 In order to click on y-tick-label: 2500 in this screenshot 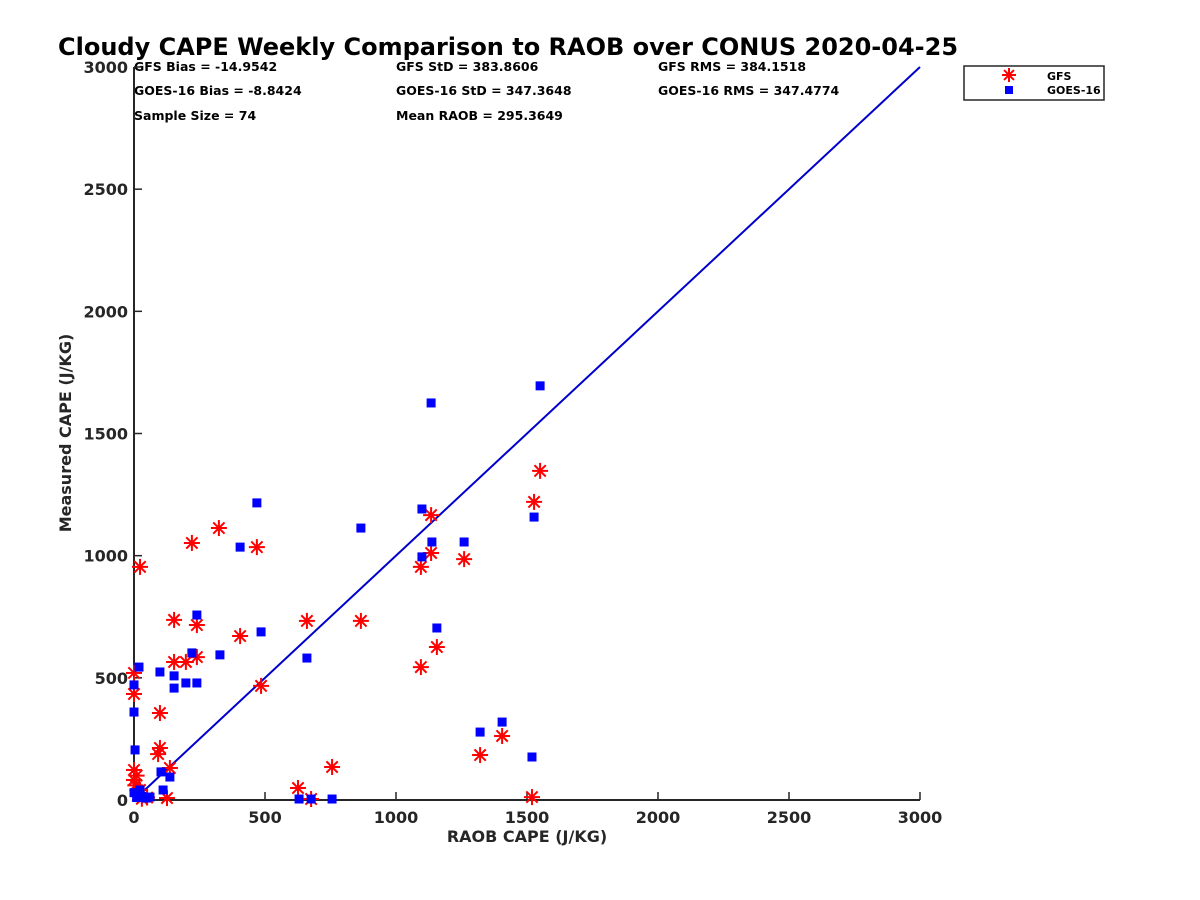, I will do `click(105, 189)`.